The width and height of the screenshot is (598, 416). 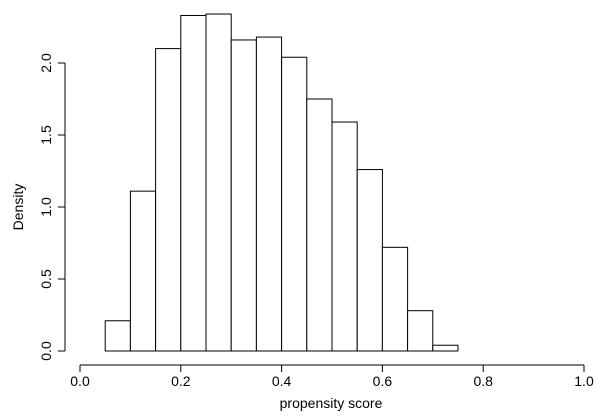 What do you see at coordinates (46, 279) in the screenshot?
I see `y-tick-label: 0.5` at bounding box center [46, 279].